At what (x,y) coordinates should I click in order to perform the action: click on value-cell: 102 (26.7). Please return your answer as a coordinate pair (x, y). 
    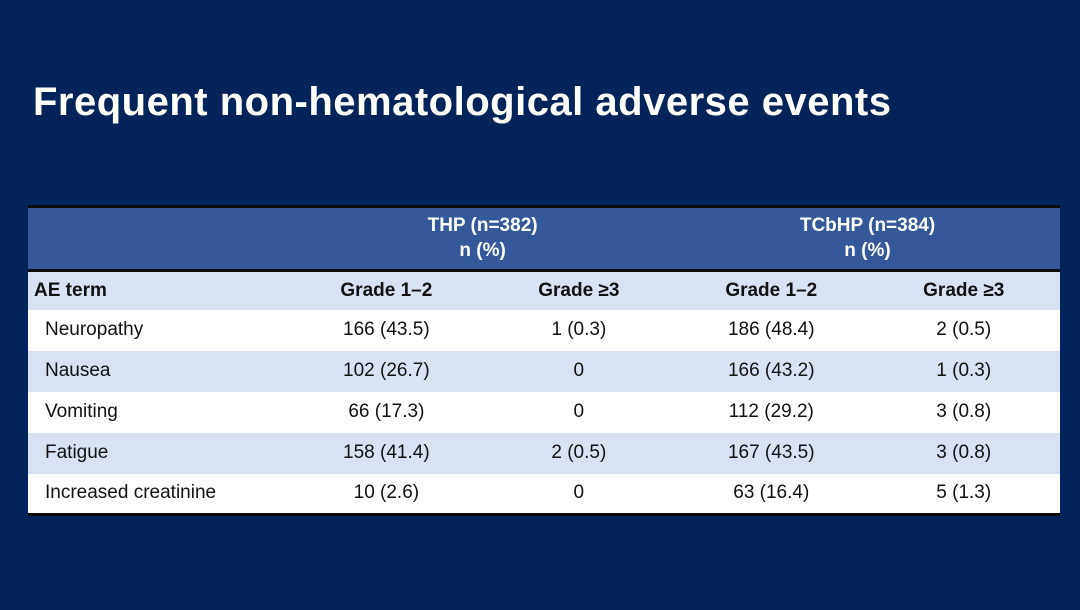
    Looking at the image, I should click on (386, 370).